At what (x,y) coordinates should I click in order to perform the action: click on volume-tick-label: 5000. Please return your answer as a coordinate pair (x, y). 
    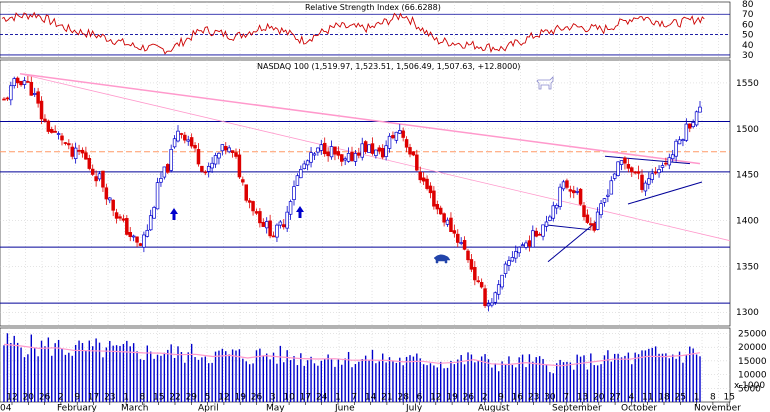
    Looking at the image, I should click on (749, 389).